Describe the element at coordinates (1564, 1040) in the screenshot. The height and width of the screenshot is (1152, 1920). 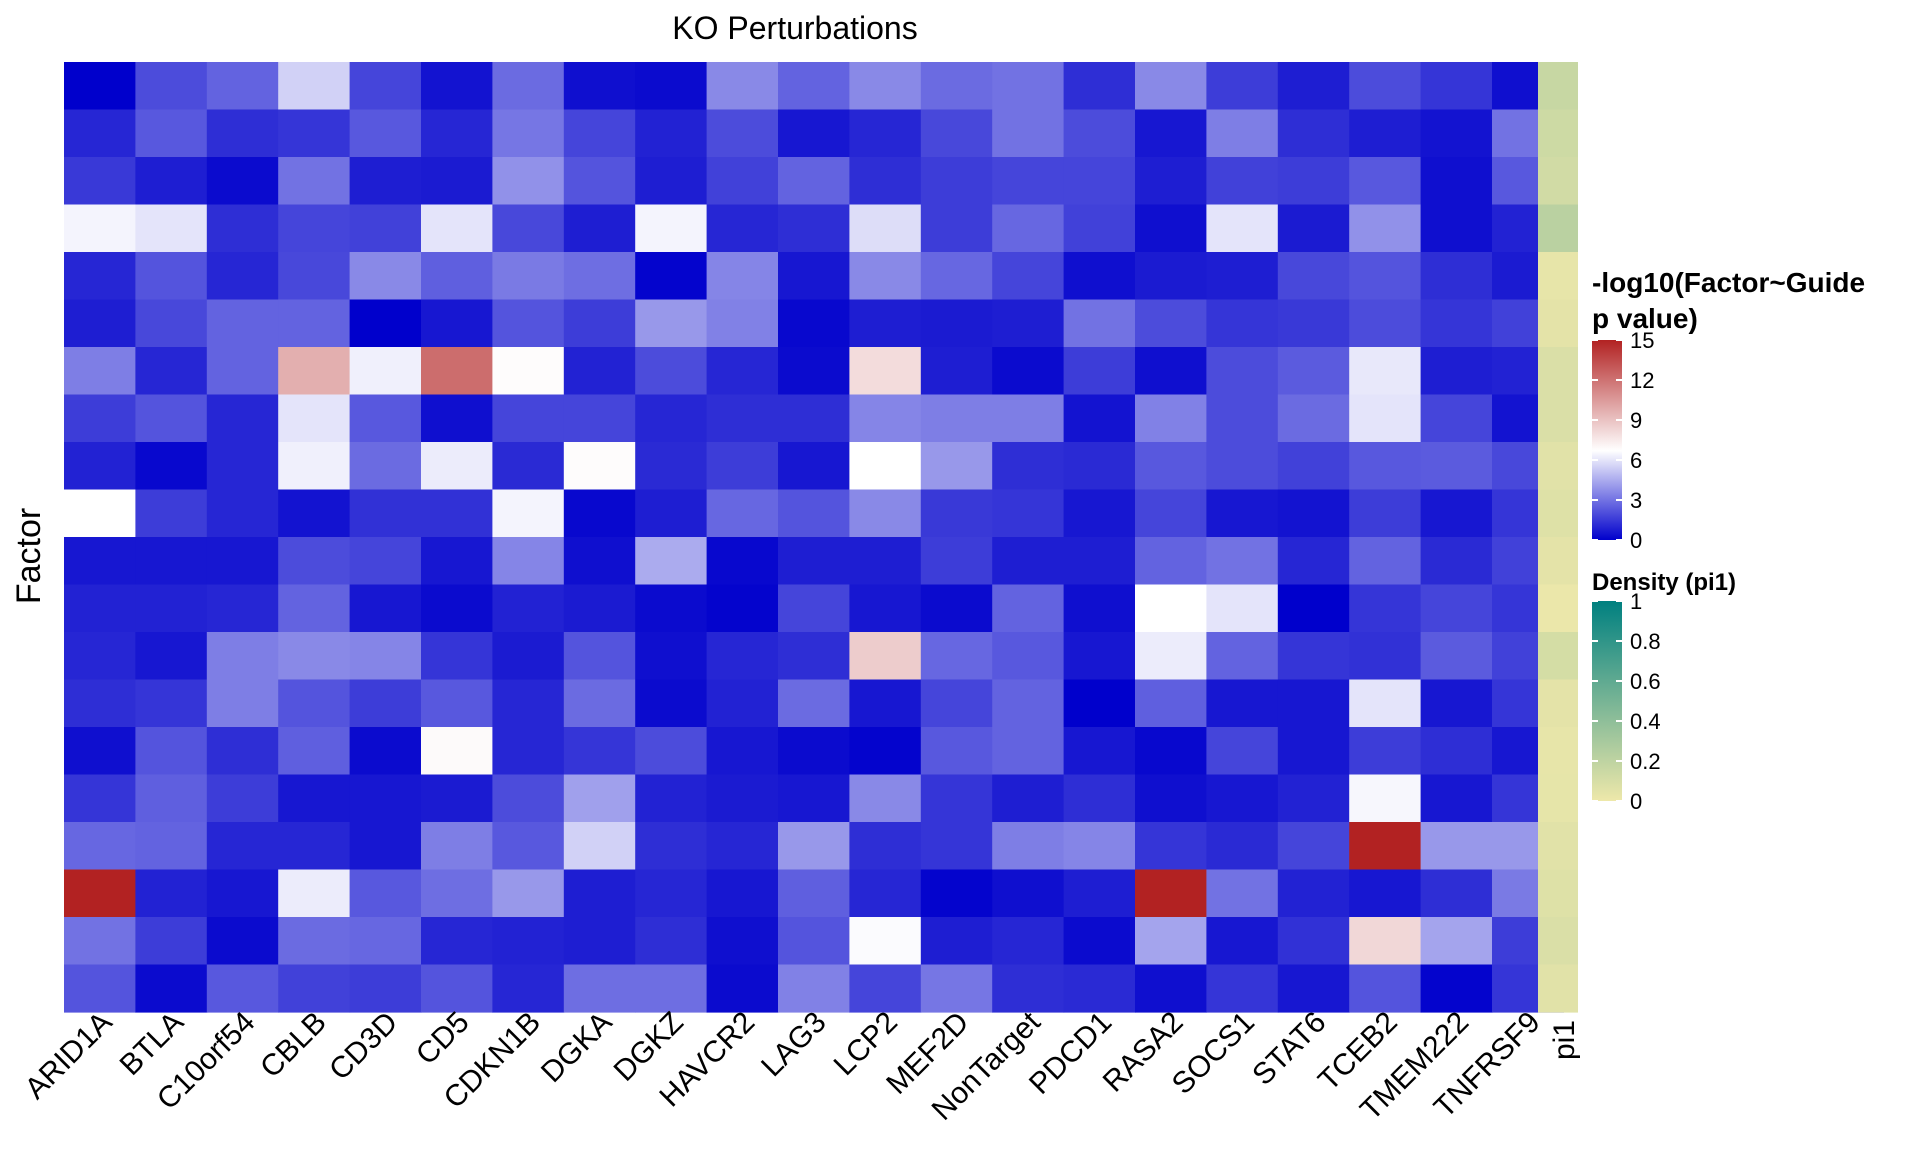
I see `pi1-column-label: pi1` at that location.